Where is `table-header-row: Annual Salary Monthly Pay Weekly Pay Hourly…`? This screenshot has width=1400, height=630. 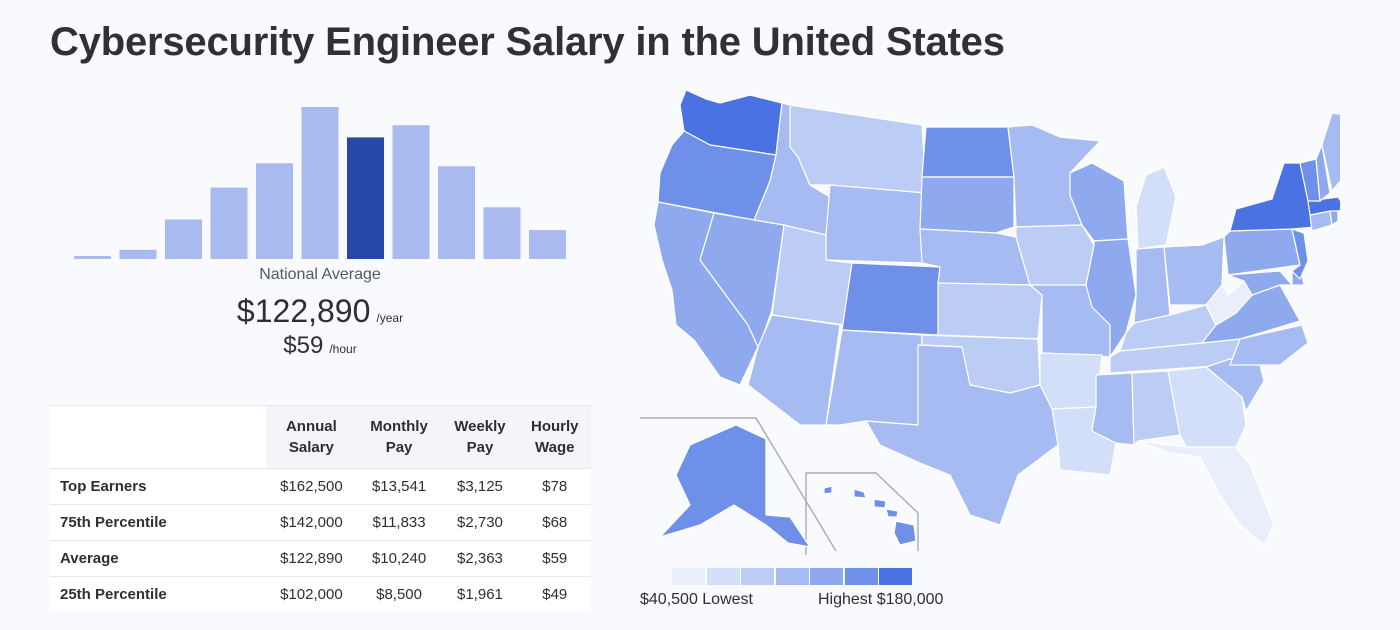 table-header-row: Annual Salary Monthly Pay Weekly Pay Hourly… is located at coordinates (320, 437).